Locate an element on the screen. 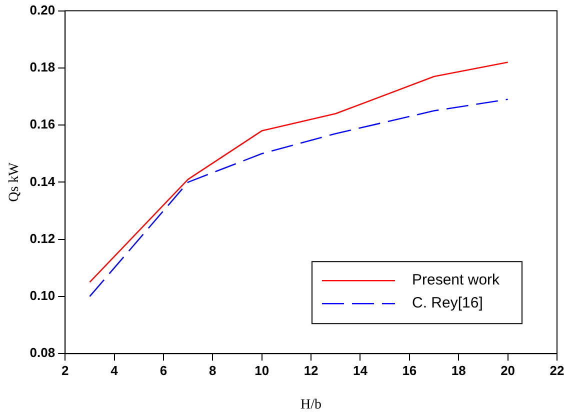  x-tick-label: 12 is located at coordinates (311, 370).